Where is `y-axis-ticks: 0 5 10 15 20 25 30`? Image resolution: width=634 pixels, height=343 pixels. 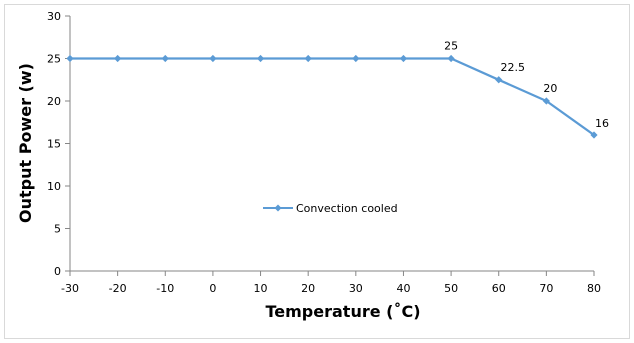
y-axis-ticks: 0 5 10 15 20 25 30 is located at coordinates (58, 144).